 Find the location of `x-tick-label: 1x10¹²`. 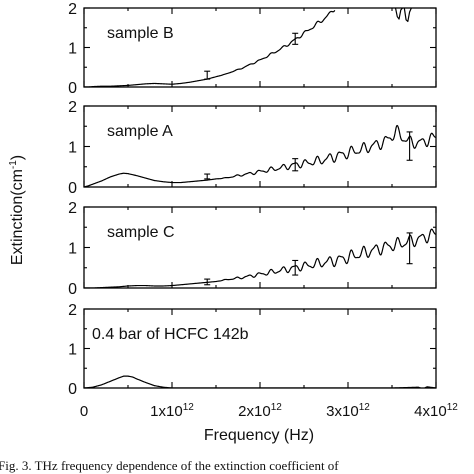

x-tick-label: 1x10¹² is located at coordinates (172, 411).